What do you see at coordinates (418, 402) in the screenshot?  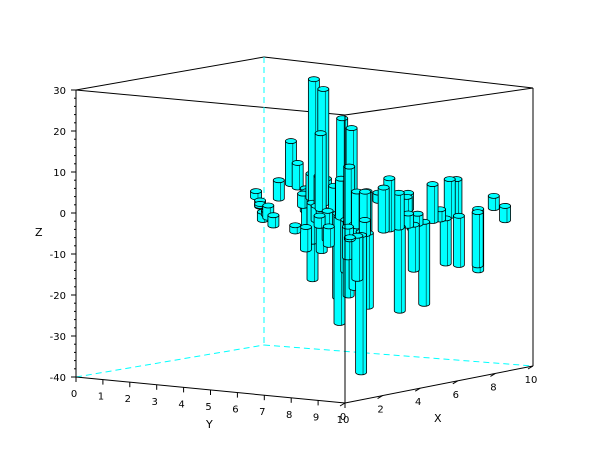 I see `x-tick-label: 4` at bounding box center [418, 402].